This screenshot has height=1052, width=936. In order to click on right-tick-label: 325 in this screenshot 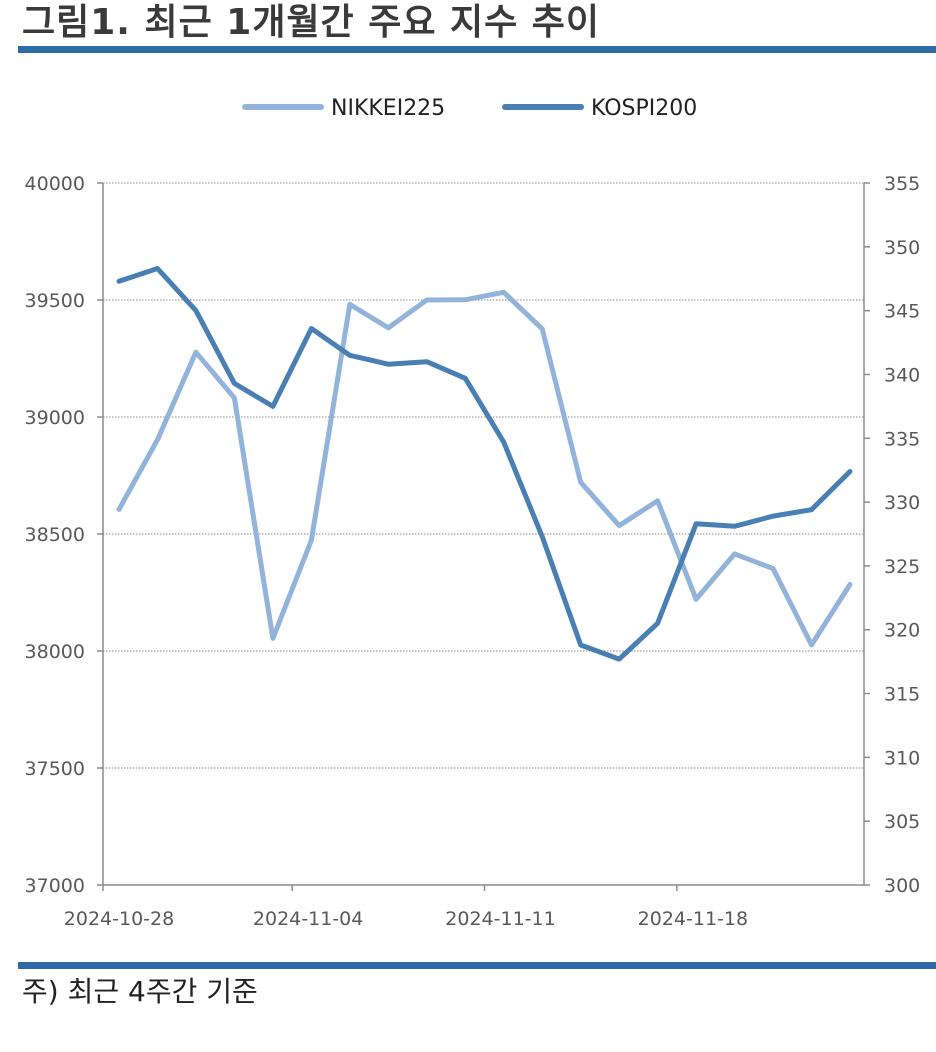, I will do `click(902, 567)`.